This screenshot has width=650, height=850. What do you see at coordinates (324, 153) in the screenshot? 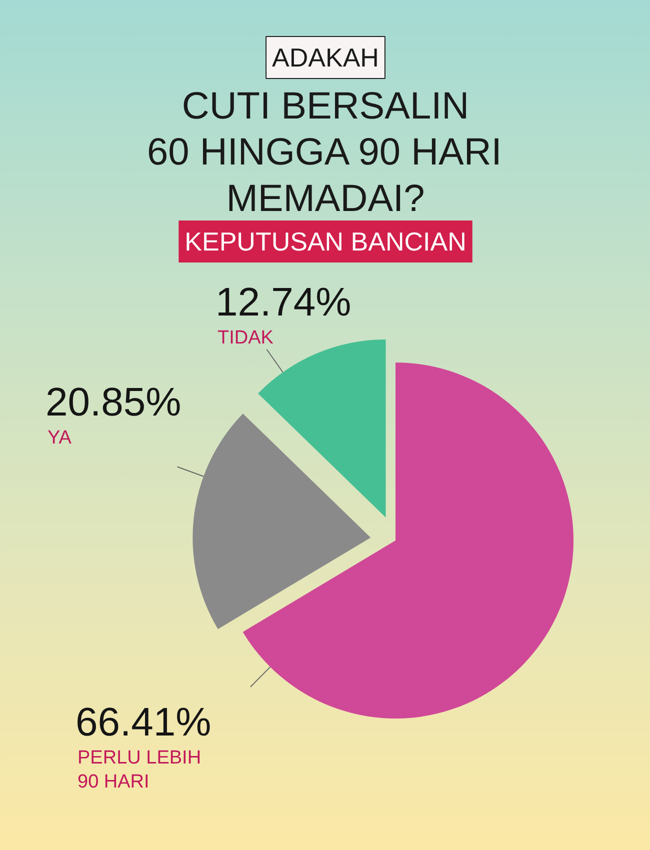
I see `chart-title: CUTI BERSALIN 60 HINGGA 90 HARI MEMADAI?` at bounding box center [324, 153].